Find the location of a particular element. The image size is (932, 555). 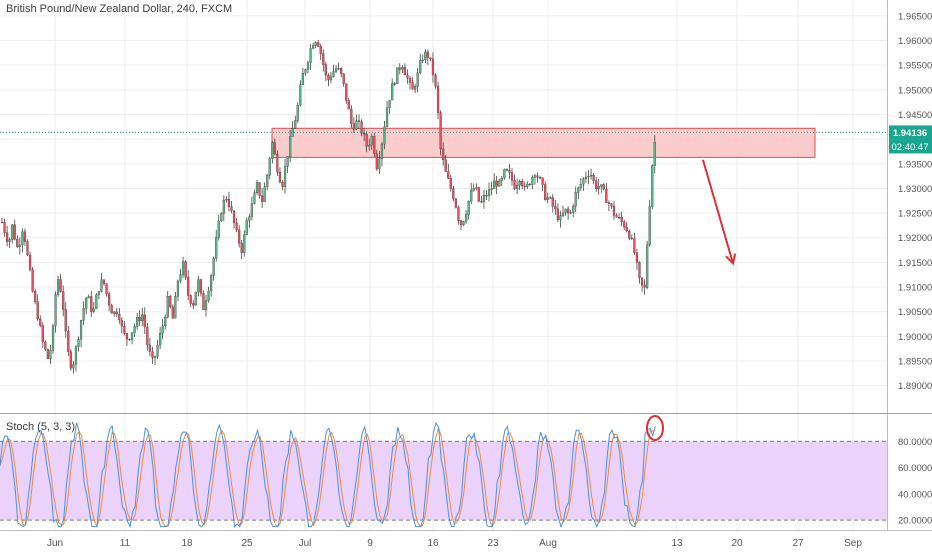

stochastic-label: Stoch (5, 3, 3) is located at coordinates (41, 427).